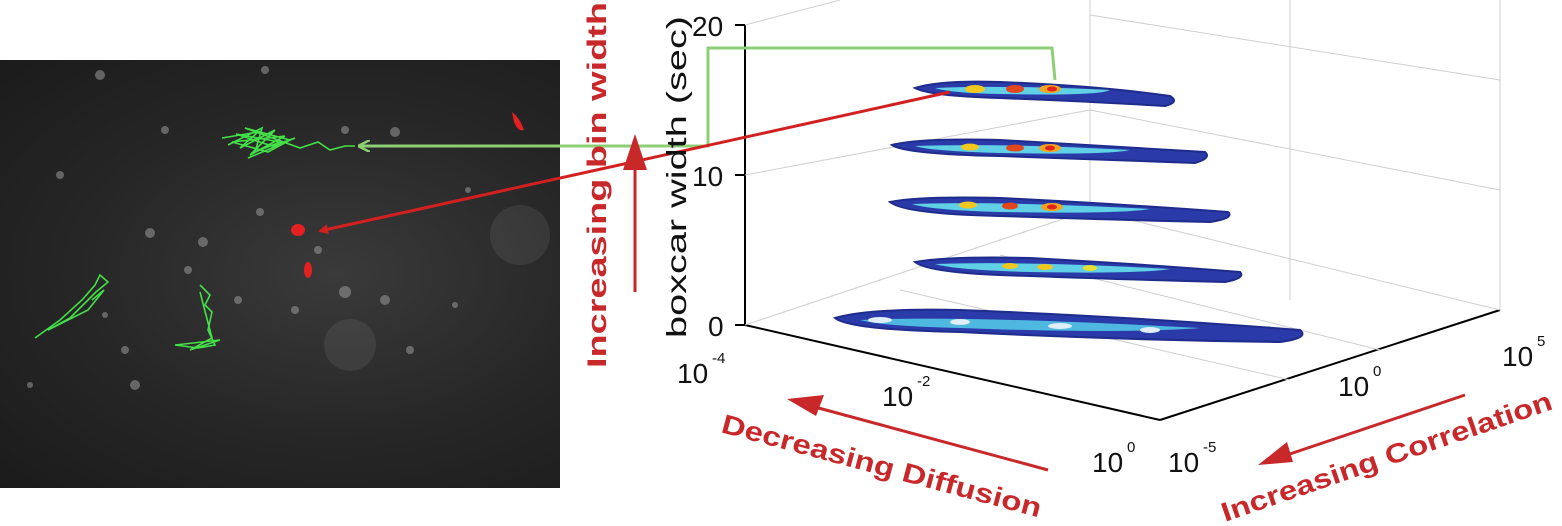 This screenshot has width=1562, height=526. I want to click on z-tick-label: 0, so click(716, 326).